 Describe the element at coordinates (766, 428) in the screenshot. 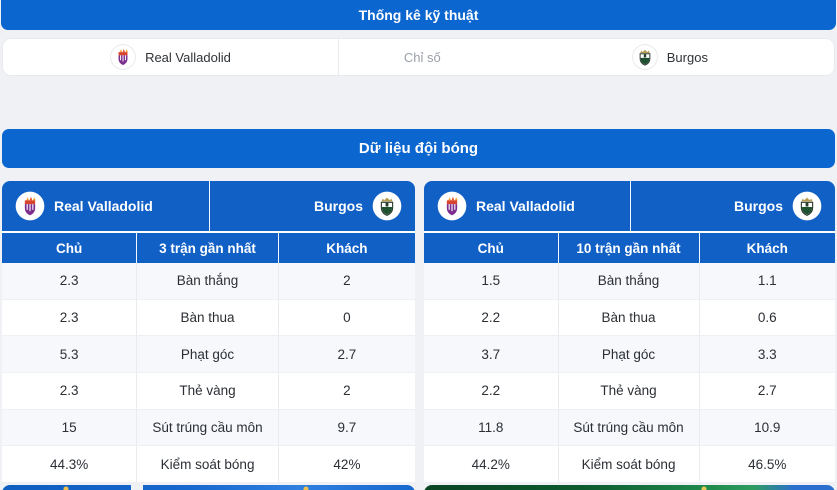

I see `away-value: 10.9` at that location.